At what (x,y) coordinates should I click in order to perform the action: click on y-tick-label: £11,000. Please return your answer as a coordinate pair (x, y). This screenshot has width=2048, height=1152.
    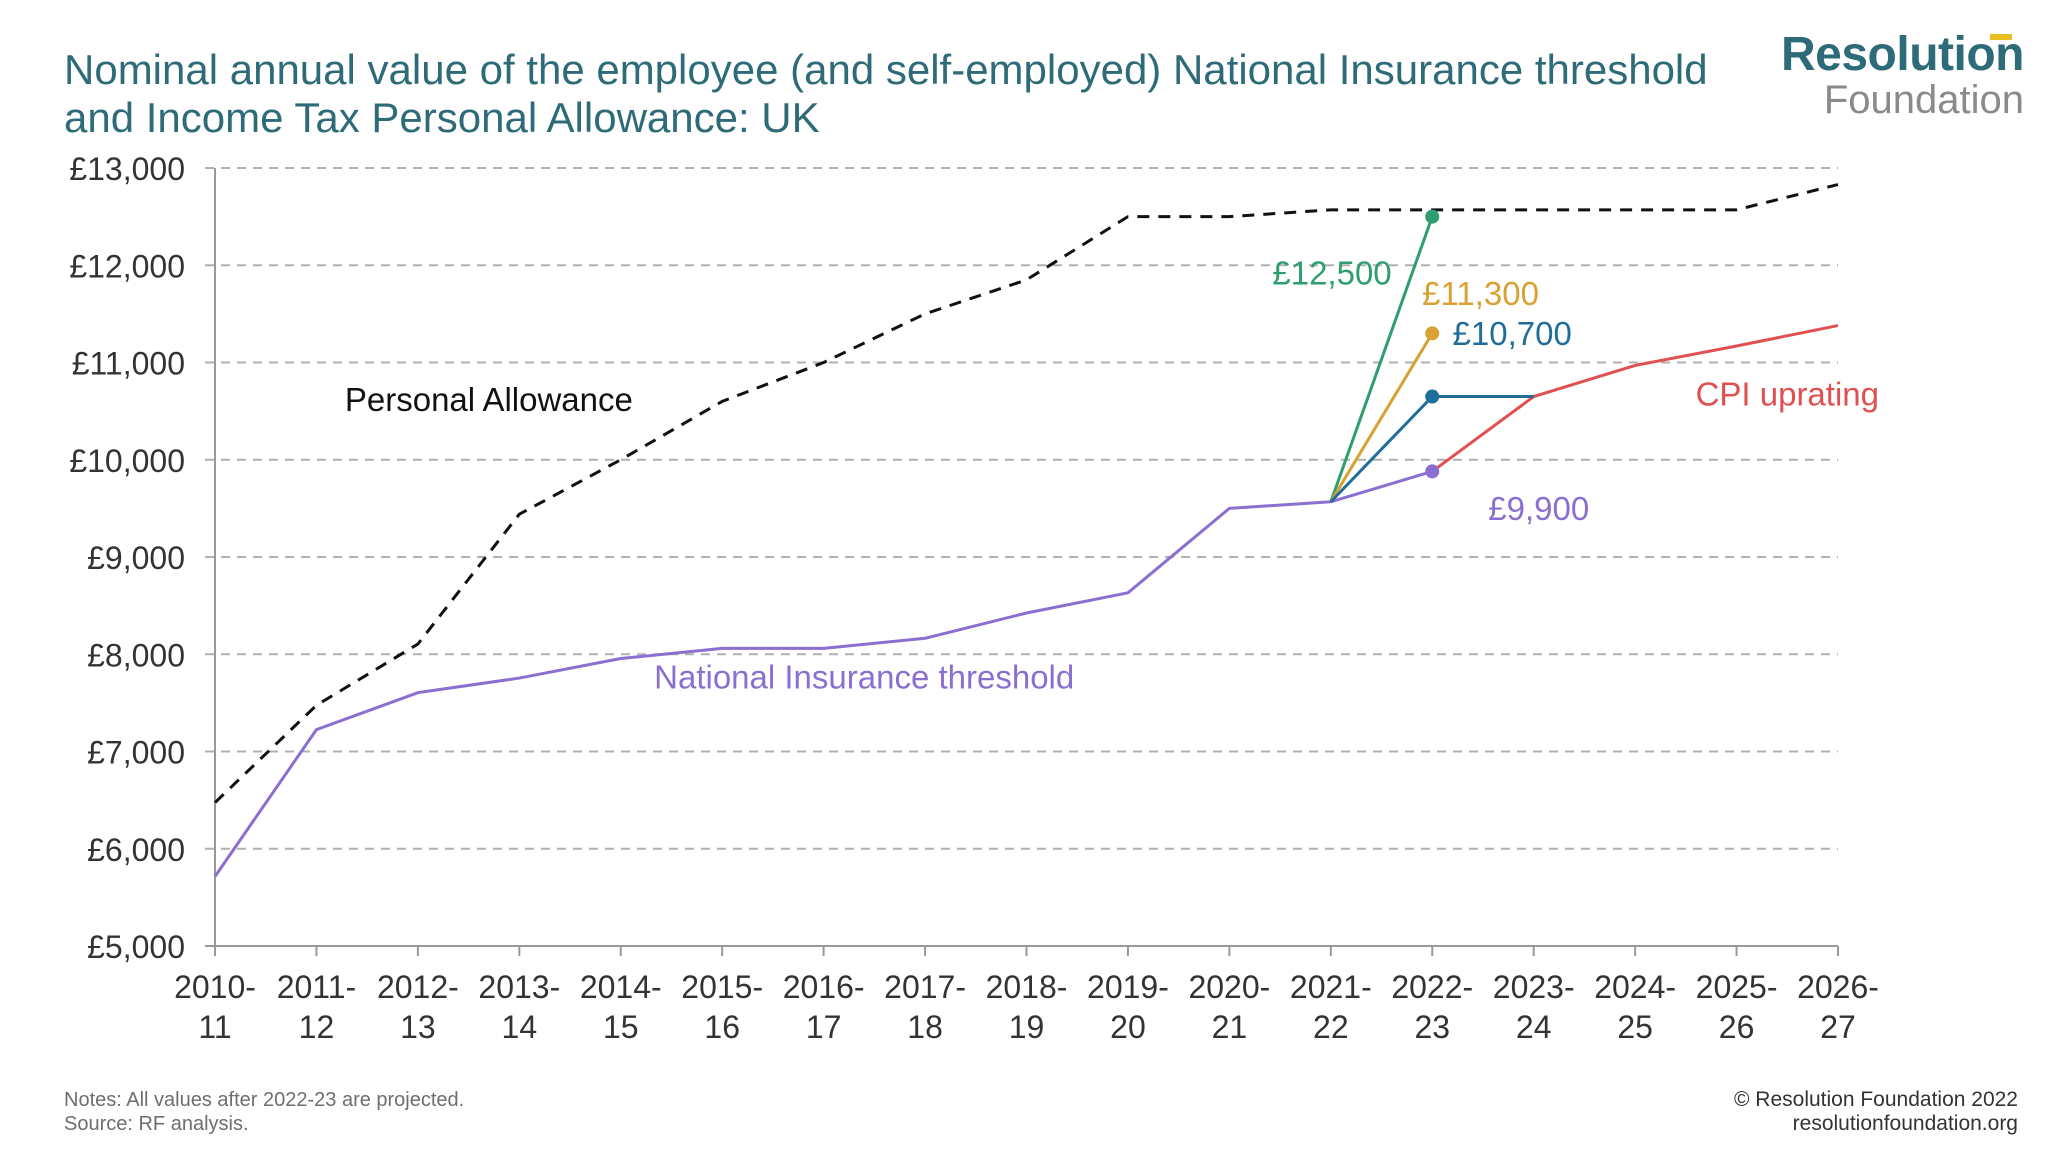
    Looking at the image, I should click on (128, 364).